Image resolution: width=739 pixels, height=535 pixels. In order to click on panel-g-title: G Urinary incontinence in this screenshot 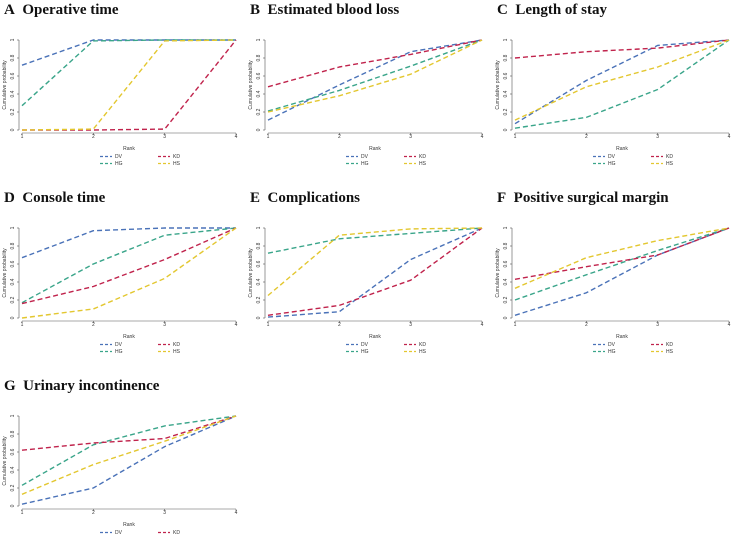, I will do `click(82, 386)`.